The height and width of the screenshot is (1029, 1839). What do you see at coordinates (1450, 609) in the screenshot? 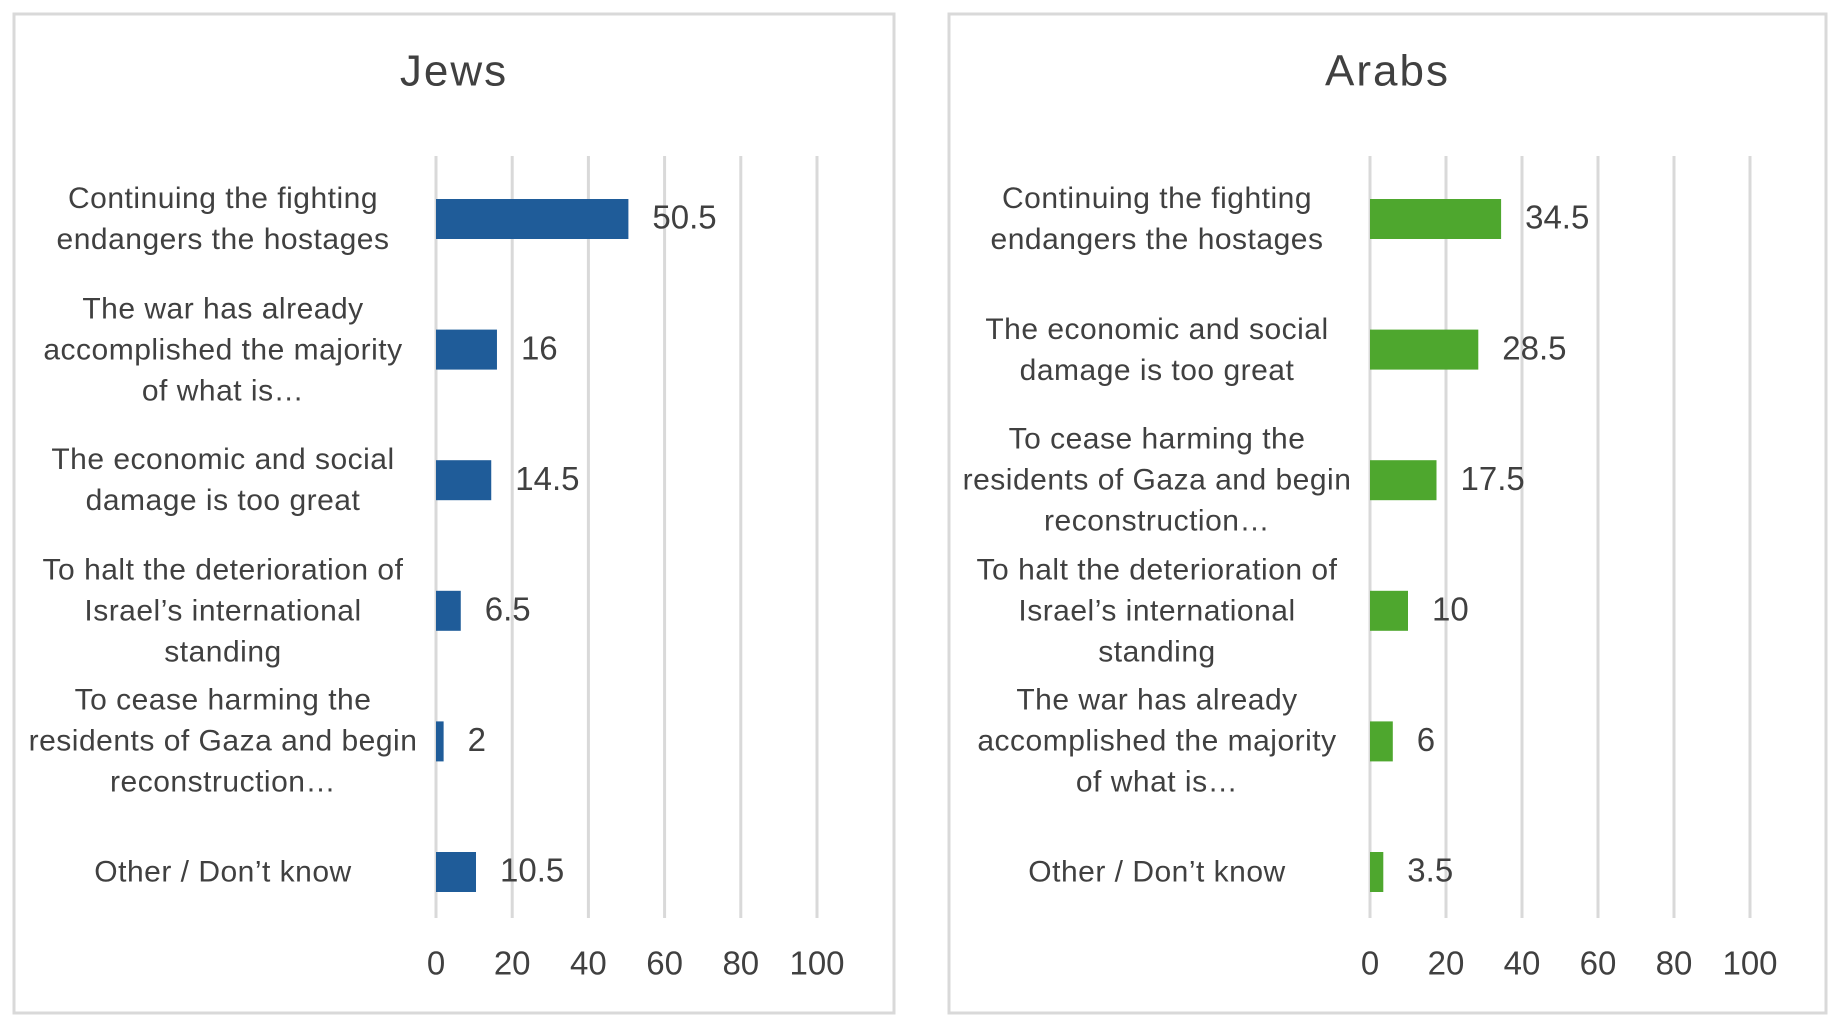
I see `value-label: 10` at bounding box center [1450, 609].